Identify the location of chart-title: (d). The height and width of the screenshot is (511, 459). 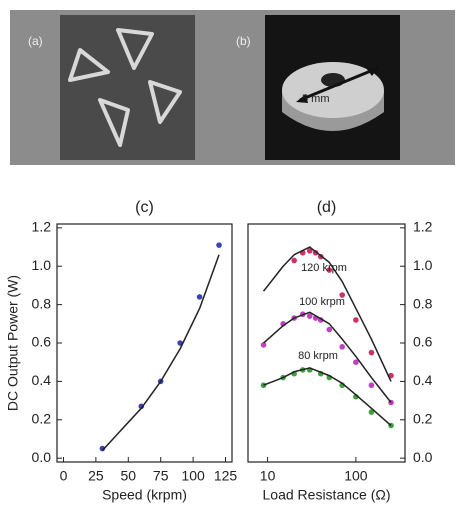
(327, 207).